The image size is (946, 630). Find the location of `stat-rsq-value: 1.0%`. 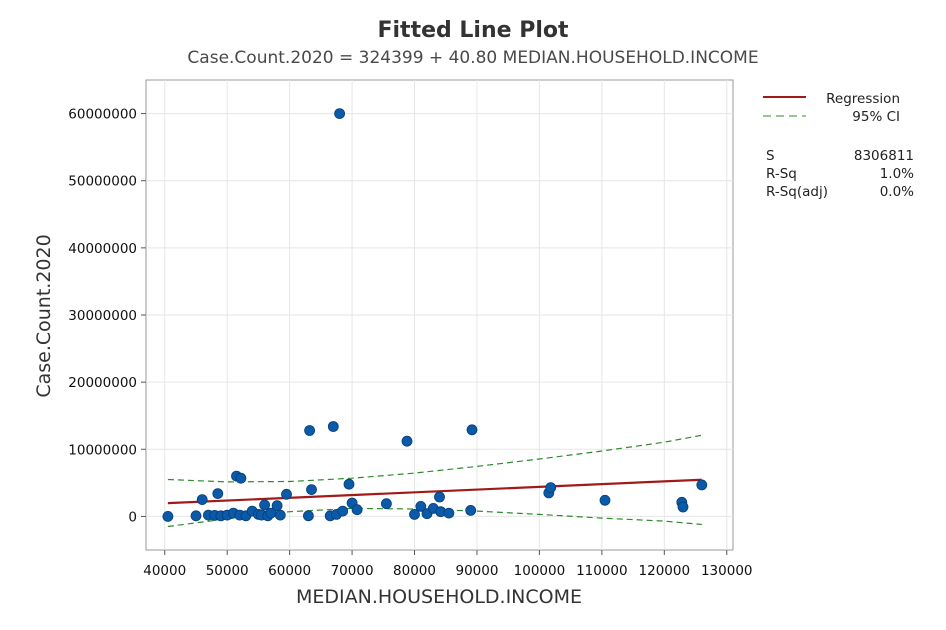

stat-rsq-value: 1.0% is located at coordinates (897, 174).